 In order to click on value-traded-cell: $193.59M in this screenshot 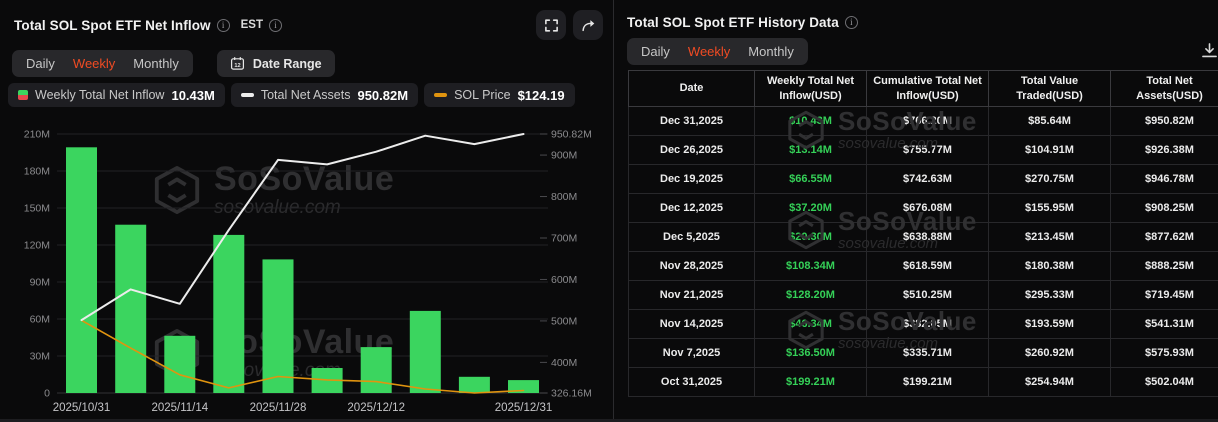, I will do `click(1049, 324)`.